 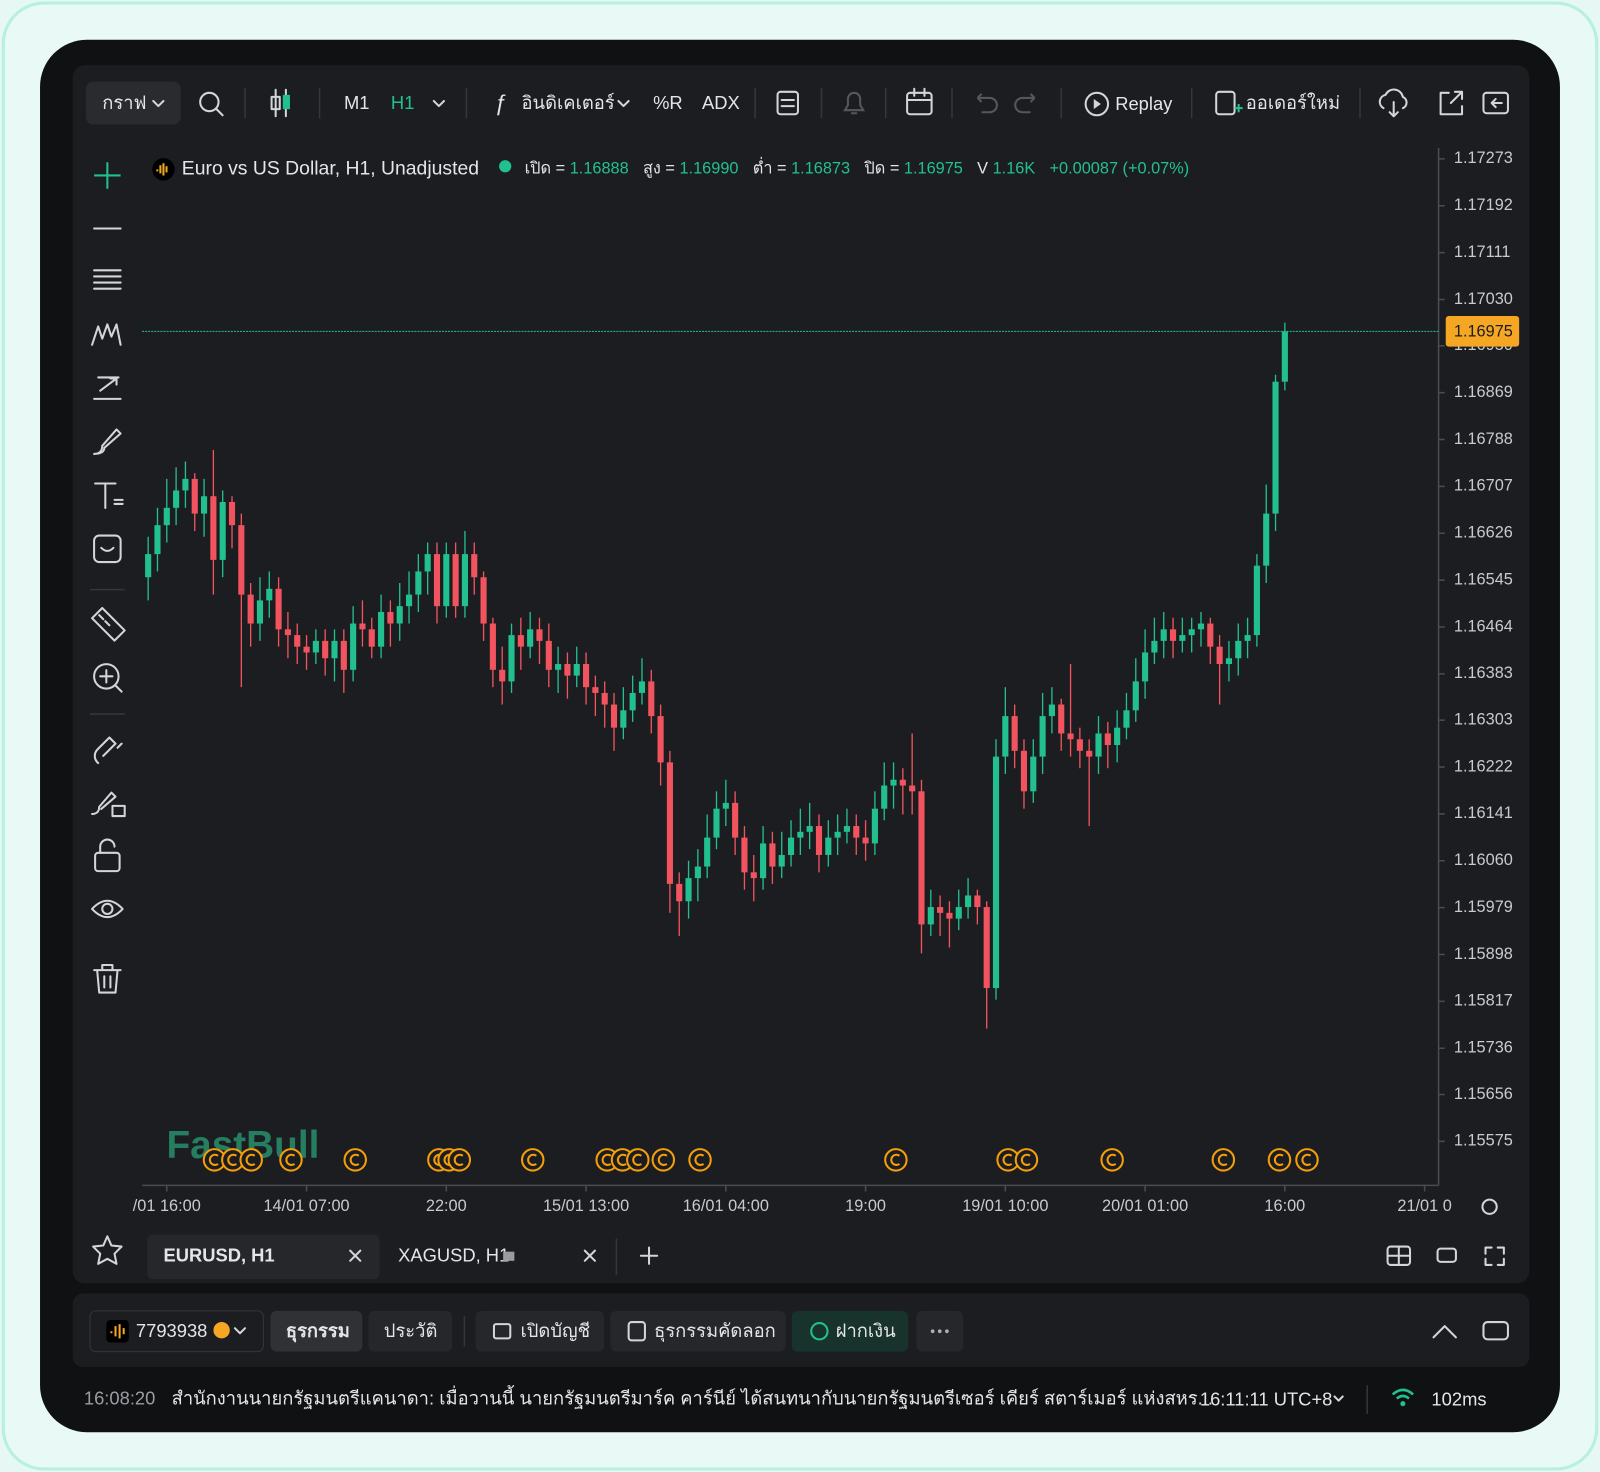 What do you see at coordinates (787, 103) in the screenshot?
I see `template-icon` at bounding box center [787, 103].